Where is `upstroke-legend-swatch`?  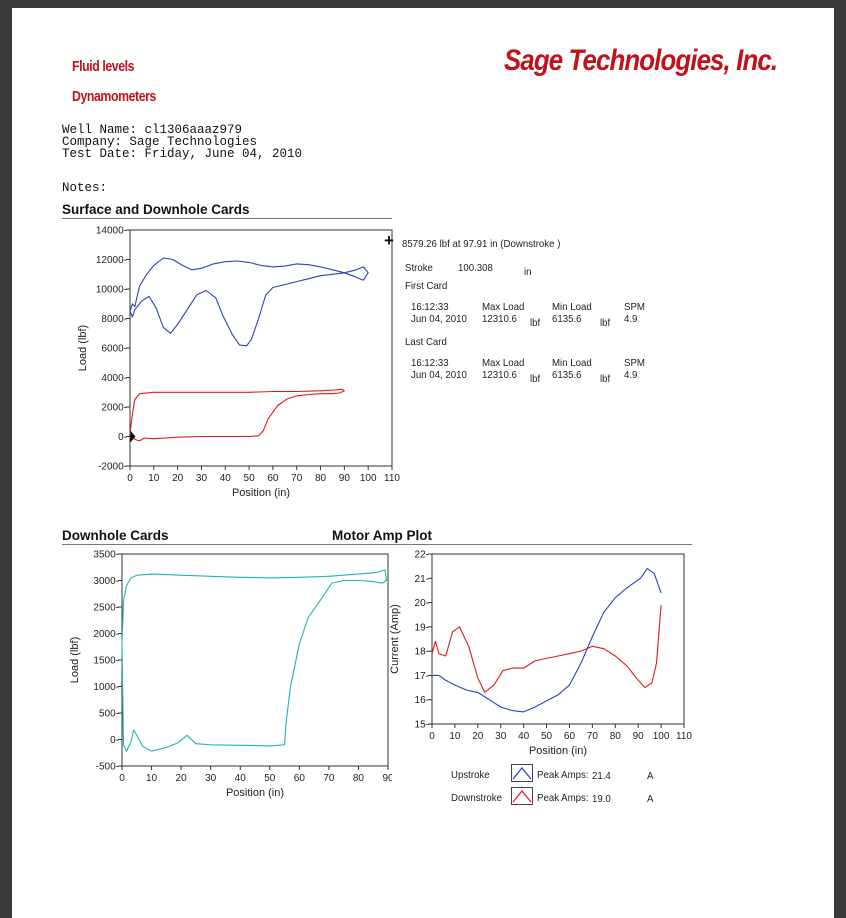
upstroke-legend-swatch is located at coordinates (522, 773).